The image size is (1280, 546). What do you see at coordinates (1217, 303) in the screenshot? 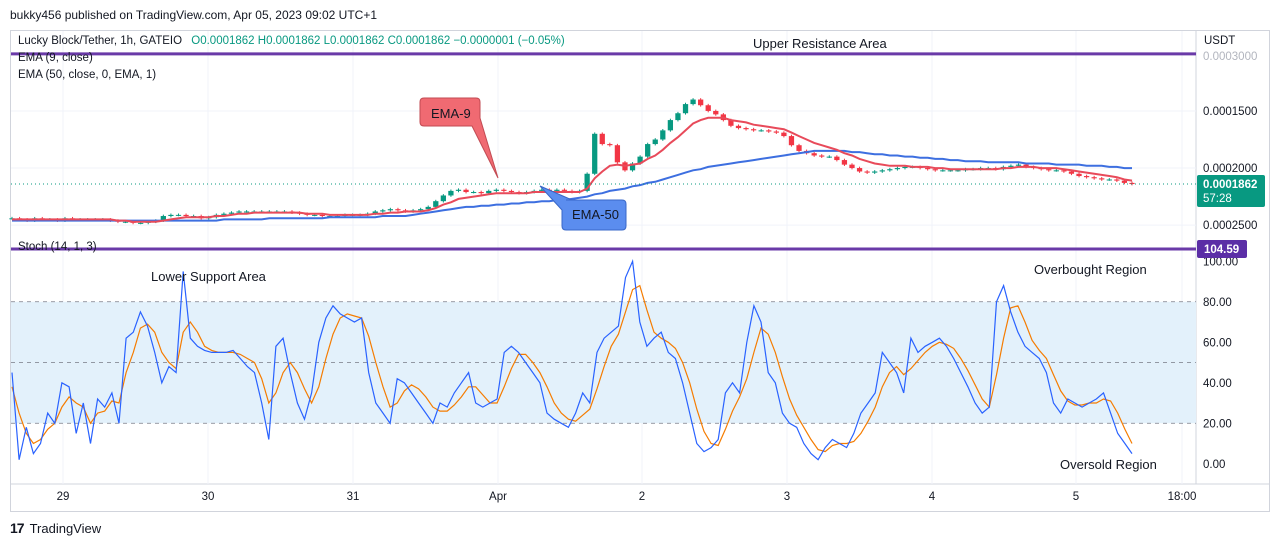
I see `stoch-tick-label: 80.00` at bounding box center [1217, 303].